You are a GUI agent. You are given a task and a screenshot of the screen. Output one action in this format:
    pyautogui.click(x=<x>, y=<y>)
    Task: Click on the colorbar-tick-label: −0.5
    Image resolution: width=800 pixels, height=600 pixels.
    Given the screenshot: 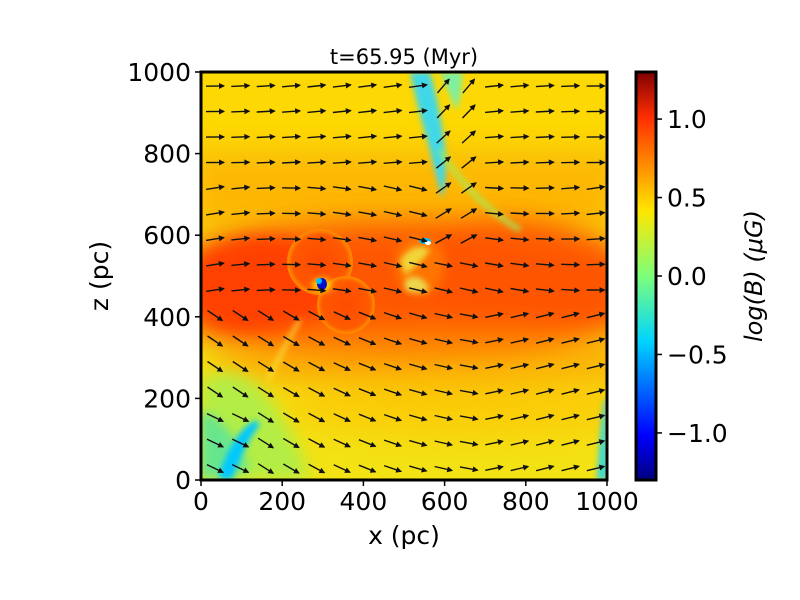 What is the action you would take?
    pyautogui.click(x=697, y=354)
    